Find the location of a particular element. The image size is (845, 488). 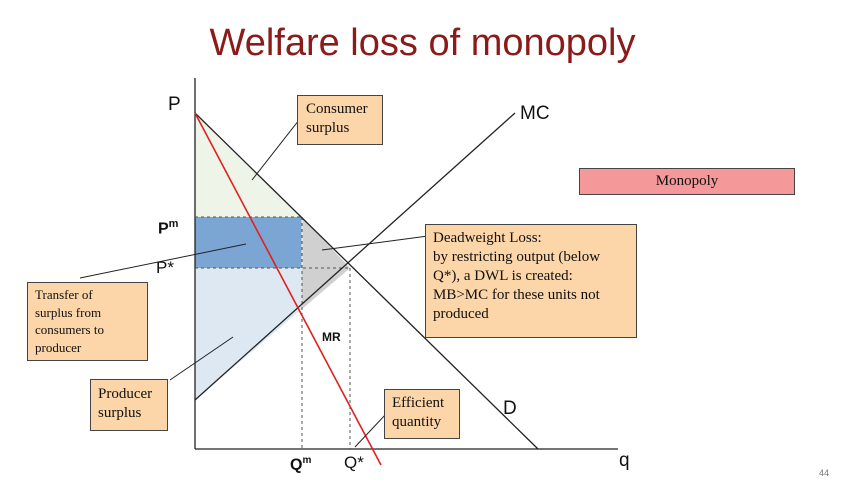

dwl-line-5: produced is located at coordinates (461, 314).